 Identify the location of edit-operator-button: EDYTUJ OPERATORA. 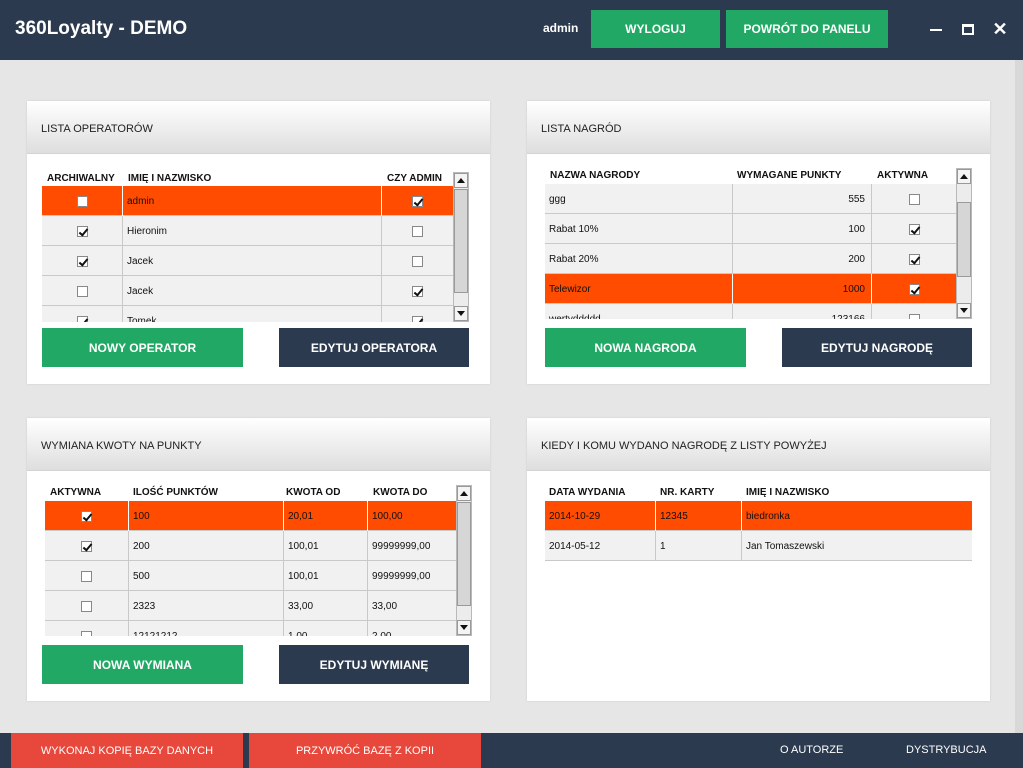
(374, 347).